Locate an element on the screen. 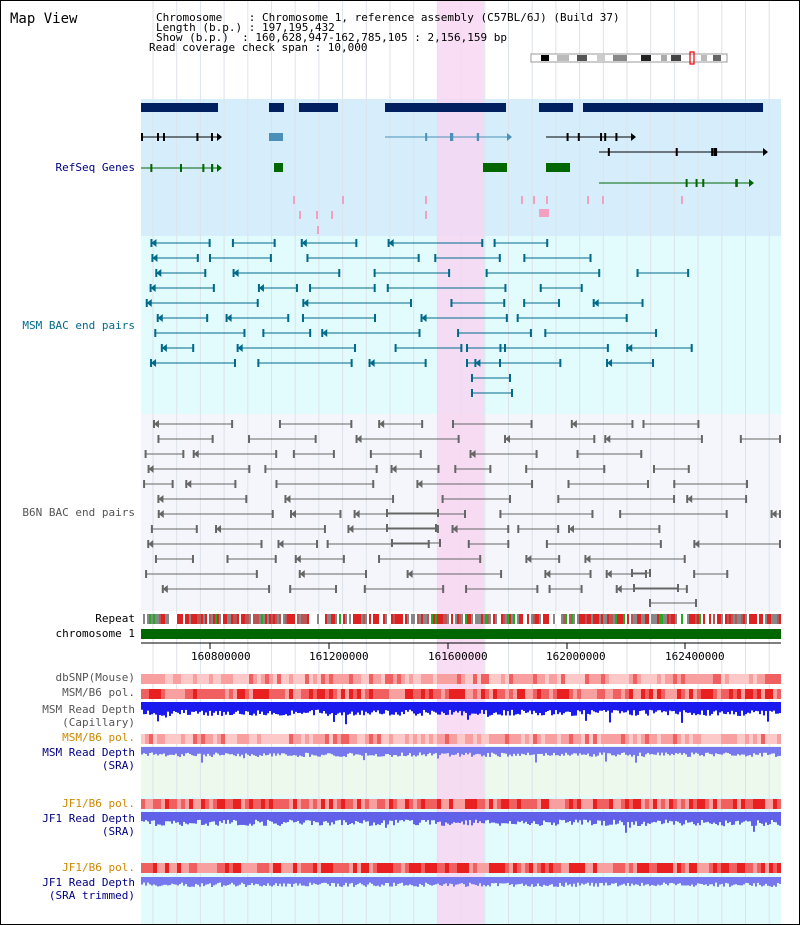  bac-pair-end is located at coordinates (387, 513).